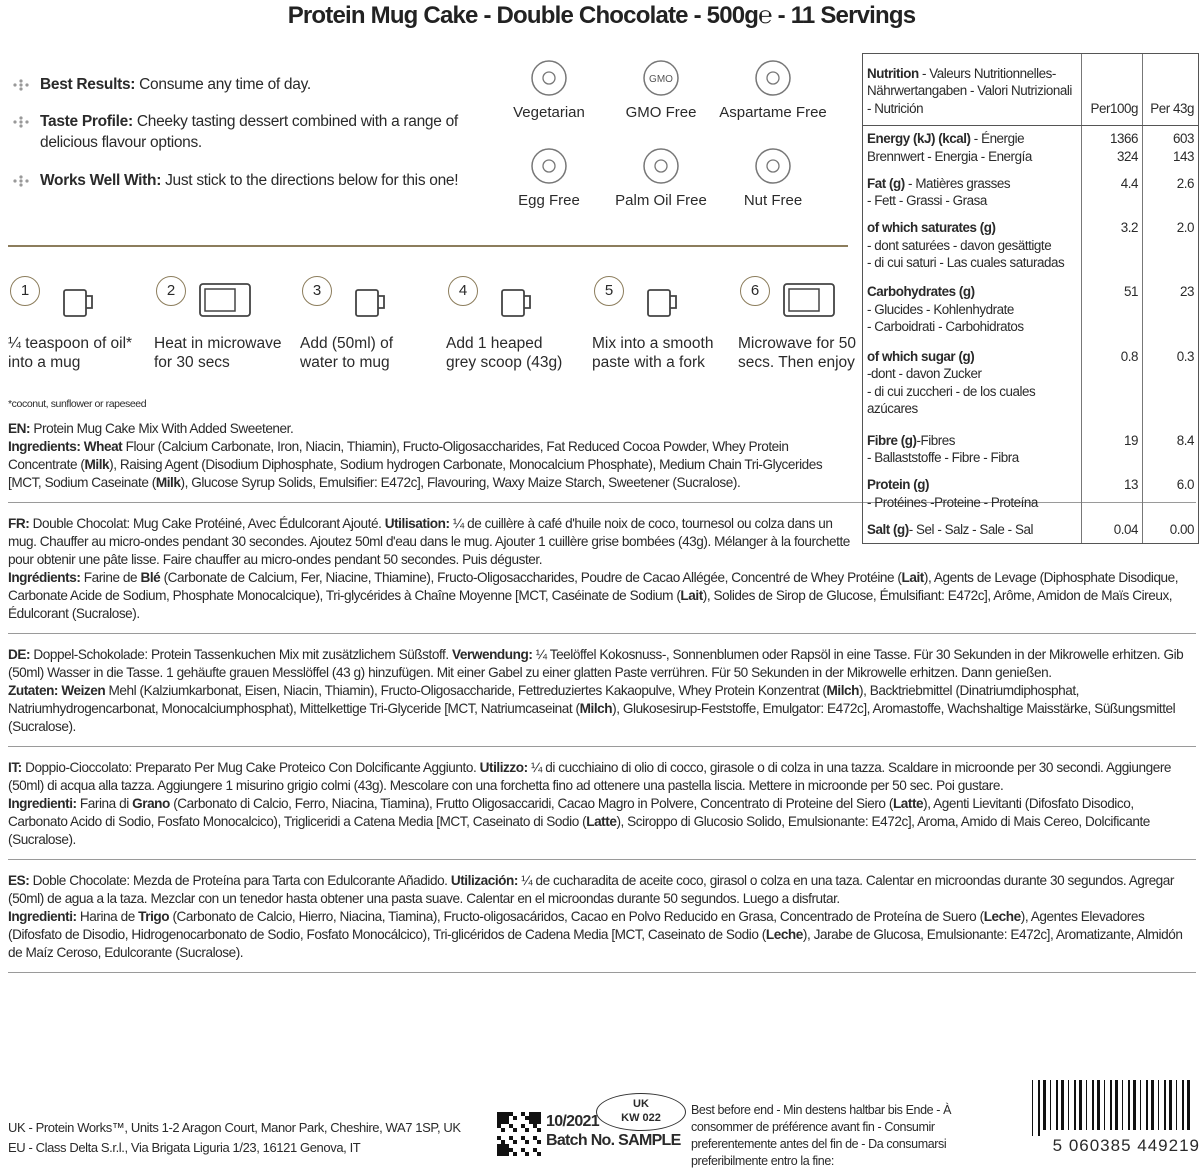  I want to click on health-mark: UK KW 022, so click(641, 1112).